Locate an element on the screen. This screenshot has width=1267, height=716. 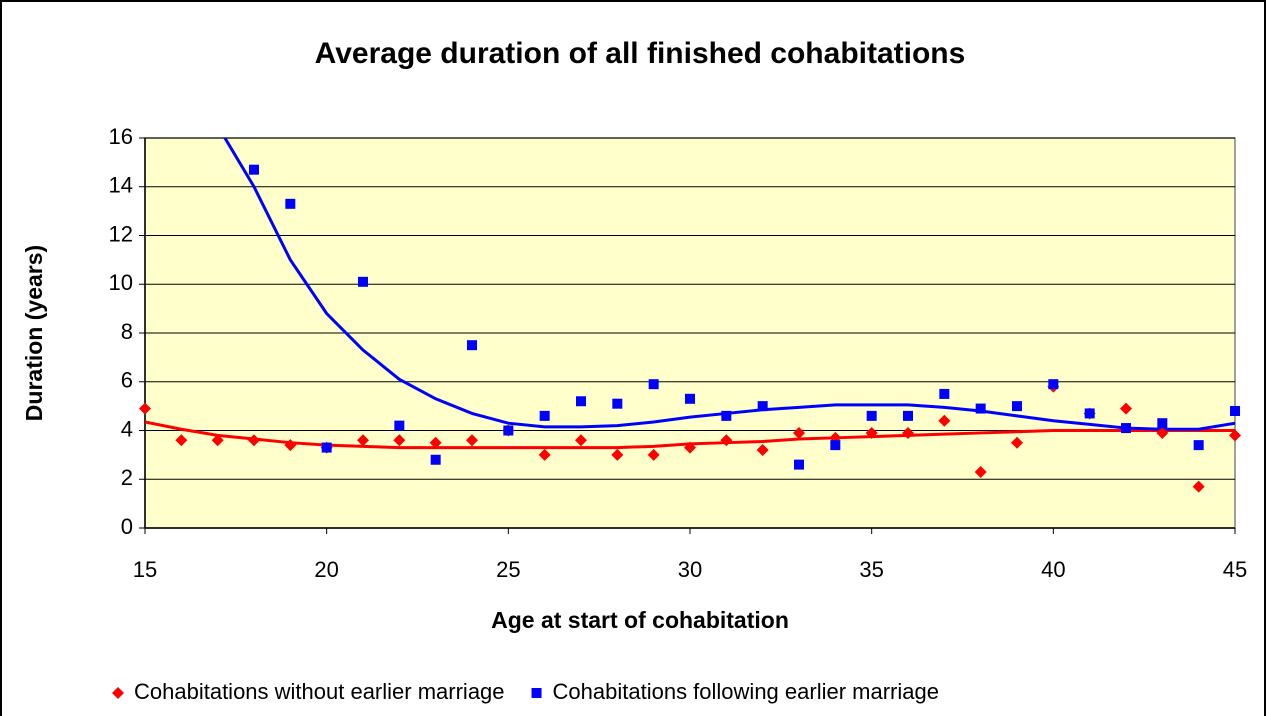
y-tick-label: 14 is located at coordinates (121, 185).